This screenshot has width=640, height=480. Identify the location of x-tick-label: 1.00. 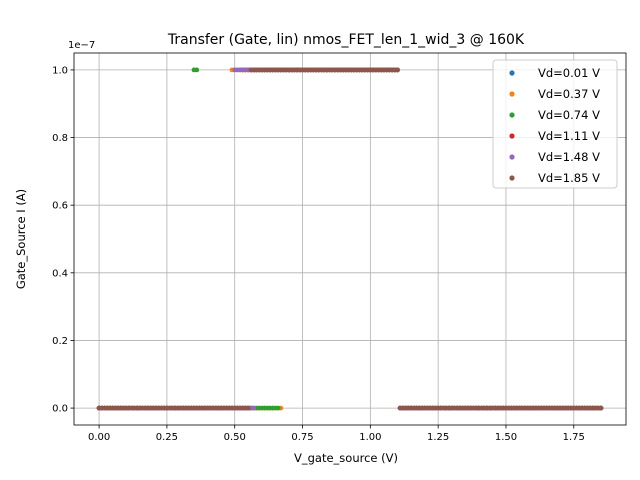
(370, 437).